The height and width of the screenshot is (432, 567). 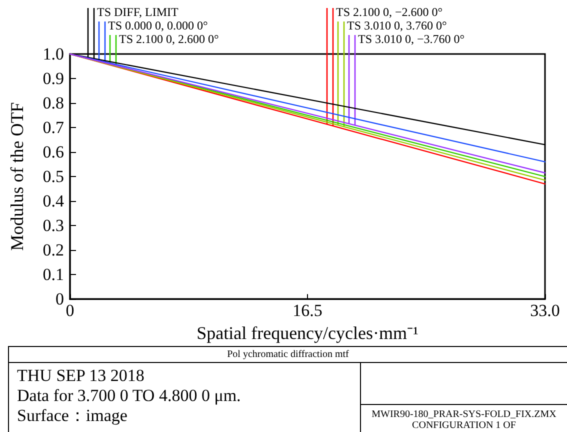 What do you see at coordinates (53, 152) in the screenshot?
I see `y-tick-label: 0.6` at bounding box center [53, 152].